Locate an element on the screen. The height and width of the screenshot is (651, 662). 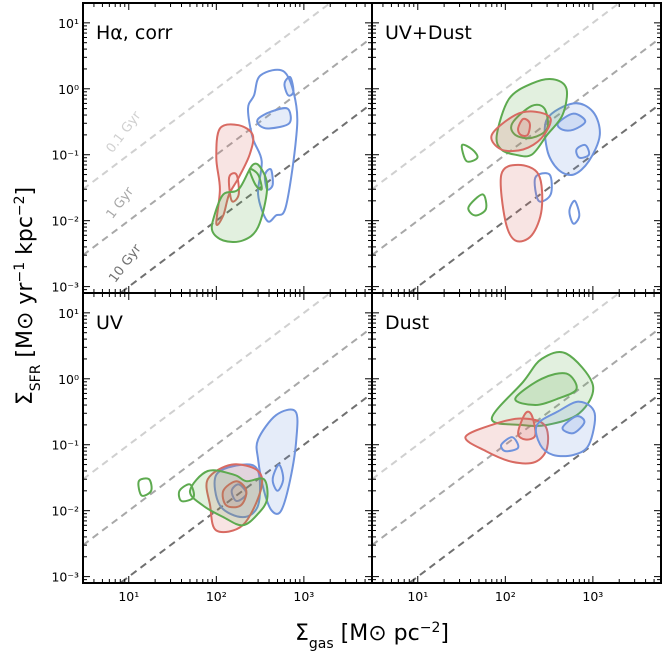
panel-title: UV is located at coordinates (109, 323).